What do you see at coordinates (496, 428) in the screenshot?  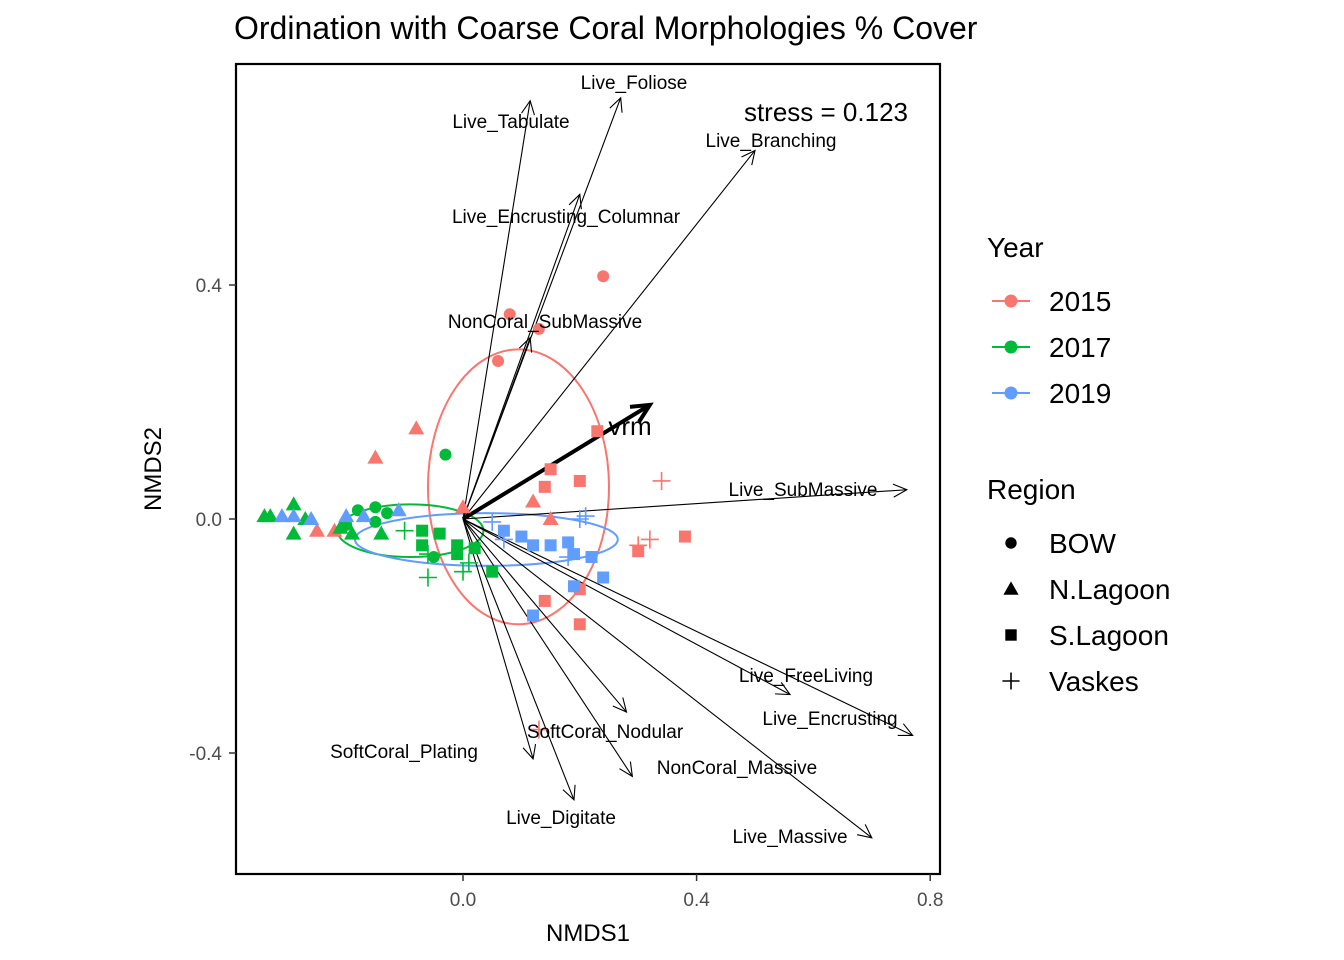 I see `vector-noncoral-submassive` at bounding box center [496, 428].